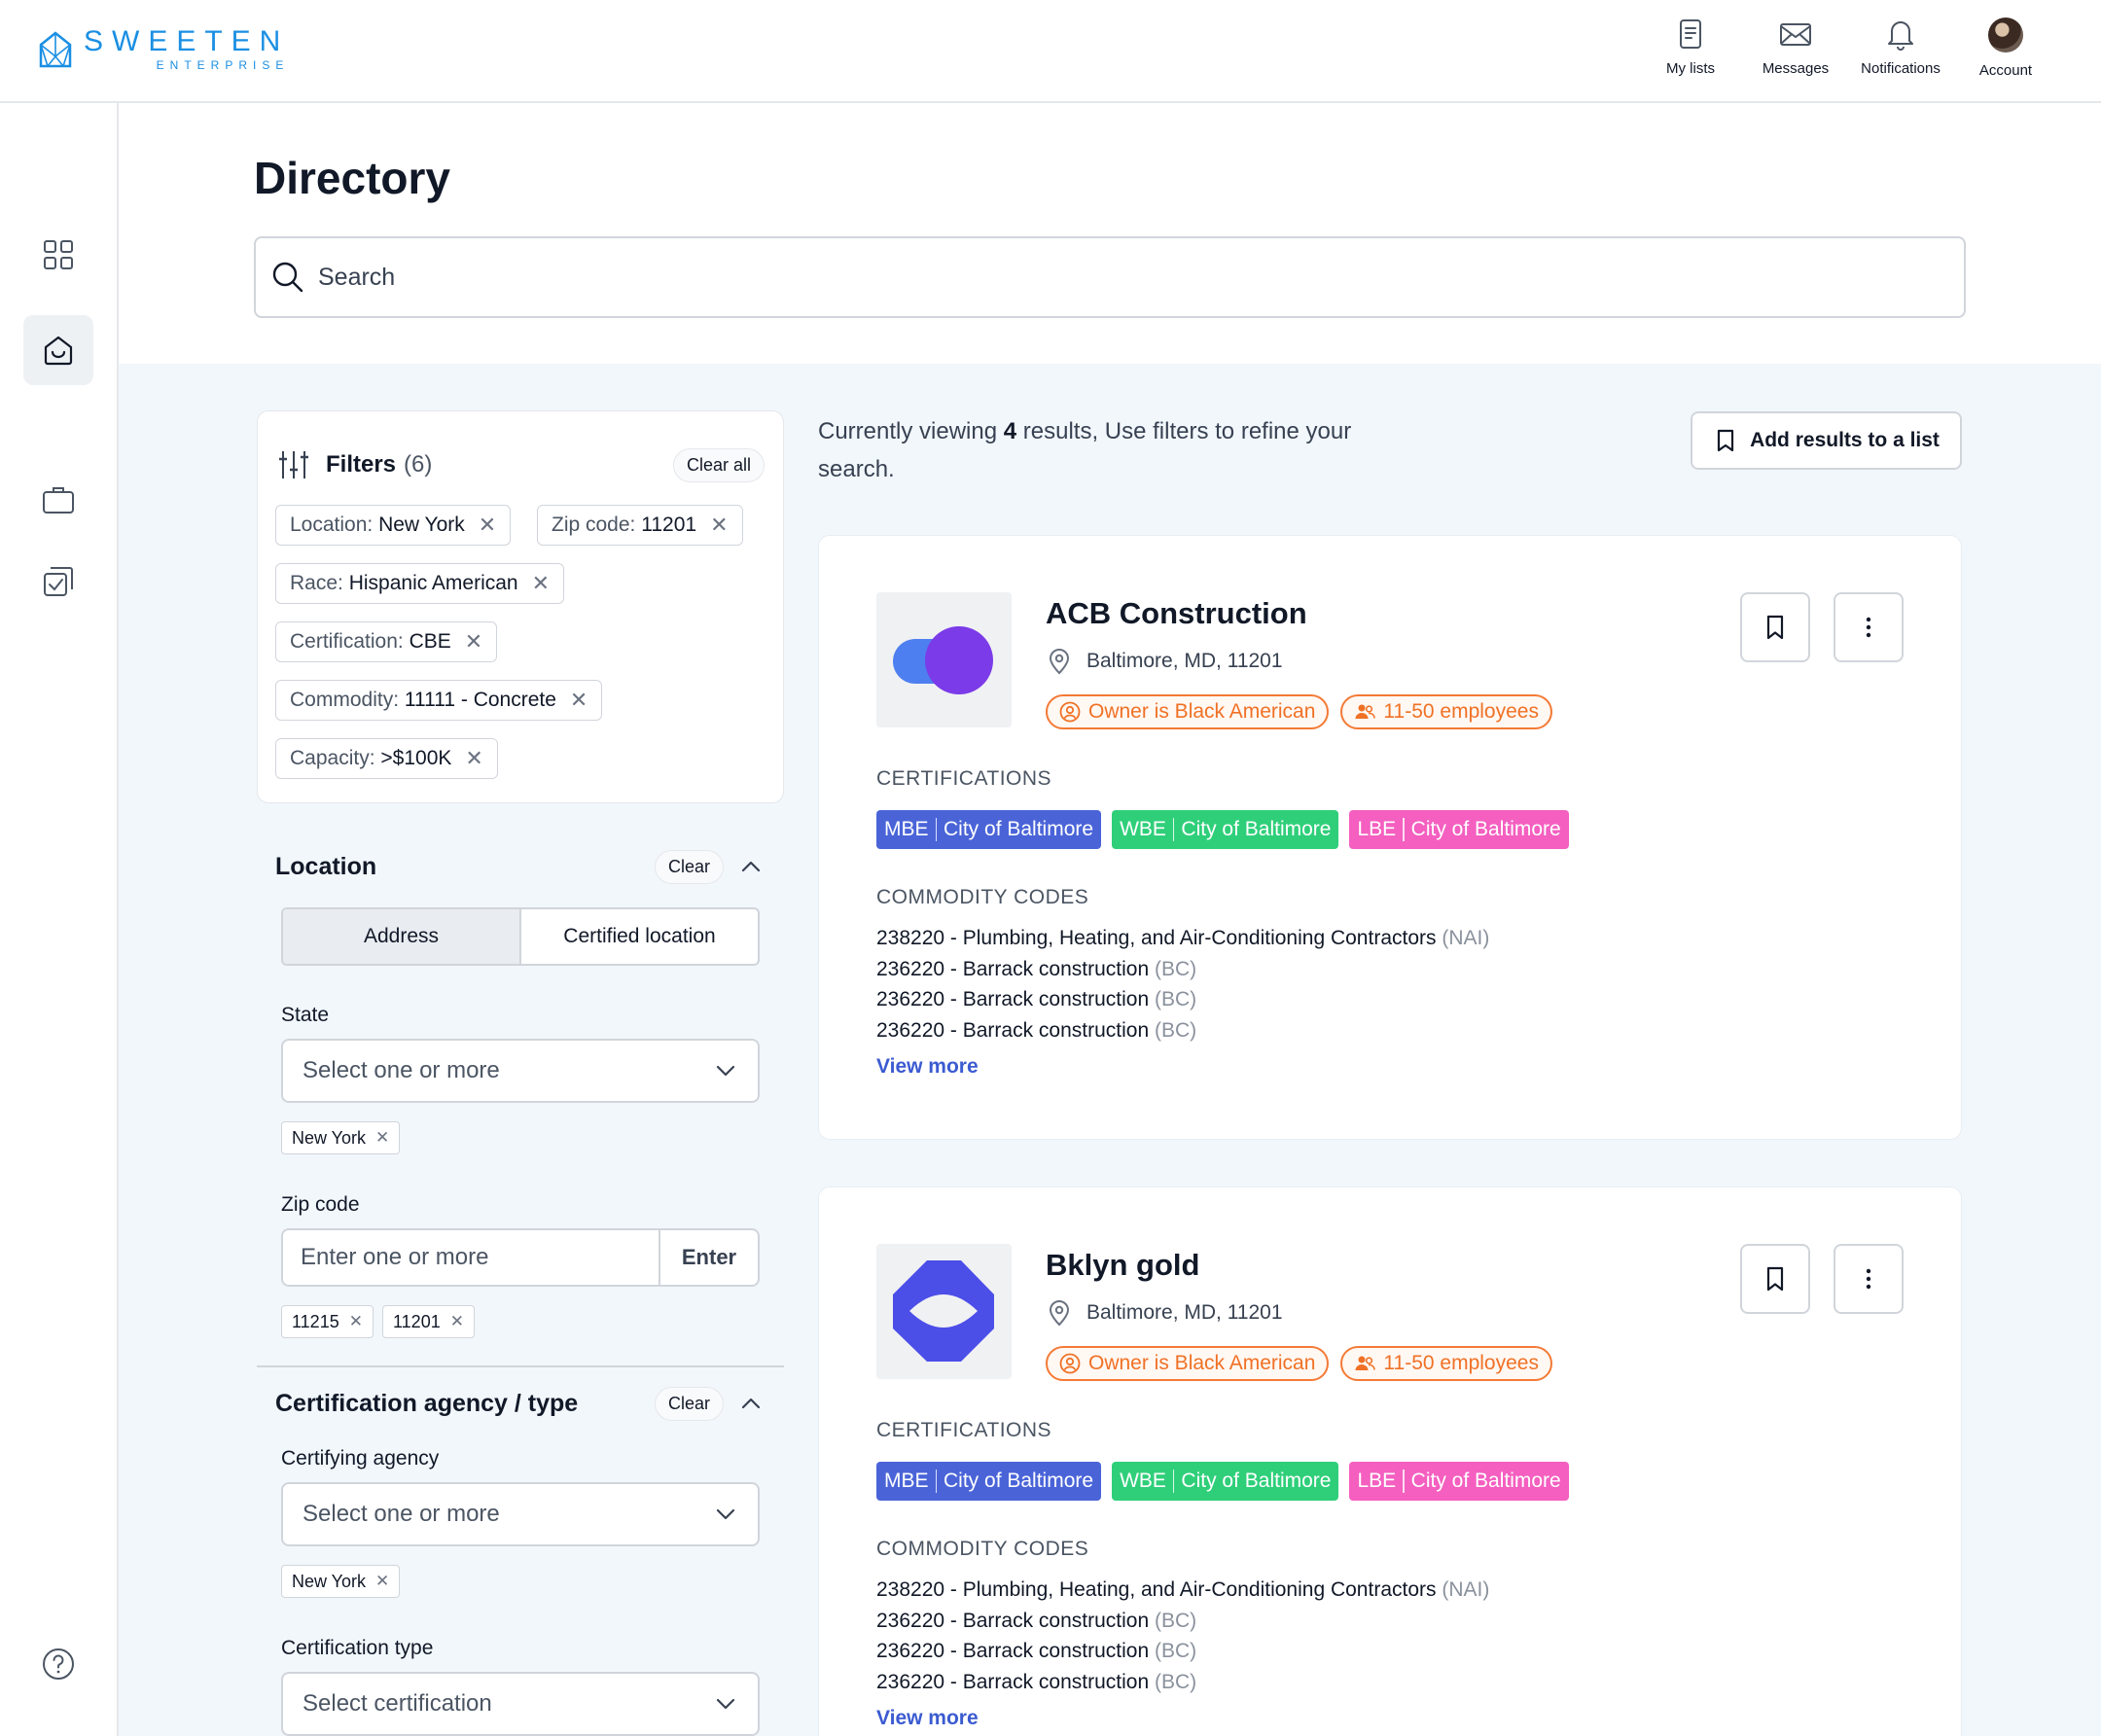 The width and height of the screenshot is (2101, 1736). Describe the element at coordinates (471, 1258) in the screenshot. I see `zip-input` at that location.